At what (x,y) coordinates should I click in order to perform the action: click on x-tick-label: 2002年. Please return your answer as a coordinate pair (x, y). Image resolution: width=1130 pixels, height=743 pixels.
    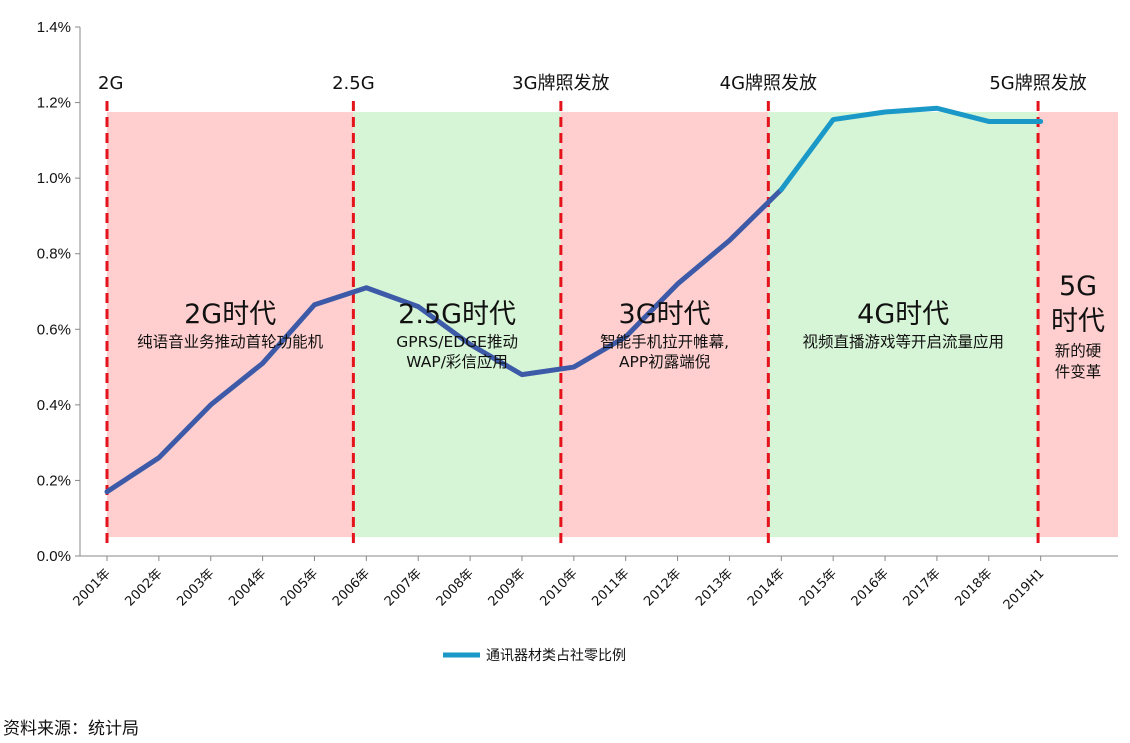
    Looking at the image, I should click on (143, 587).